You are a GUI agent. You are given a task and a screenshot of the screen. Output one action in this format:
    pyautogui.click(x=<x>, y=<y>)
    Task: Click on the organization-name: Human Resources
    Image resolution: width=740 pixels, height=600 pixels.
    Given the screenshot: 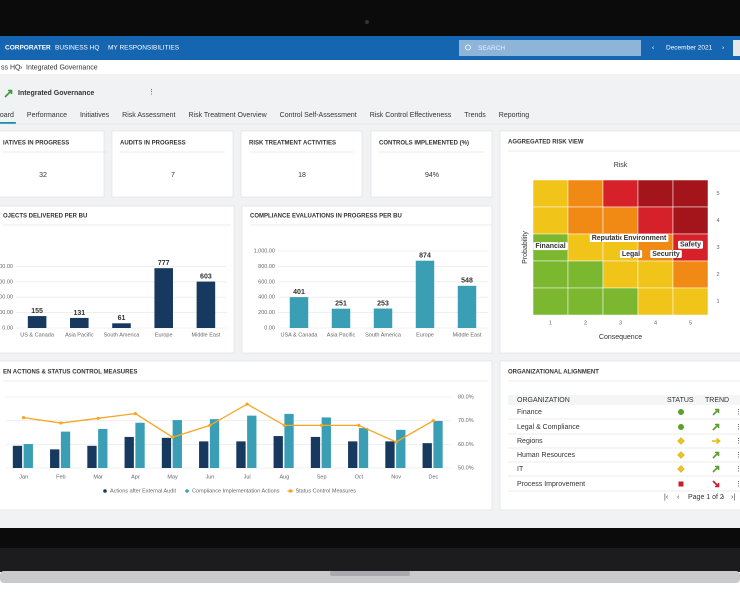 What is the action you would take?
    pyautogui.click(x=546, y=455)
    